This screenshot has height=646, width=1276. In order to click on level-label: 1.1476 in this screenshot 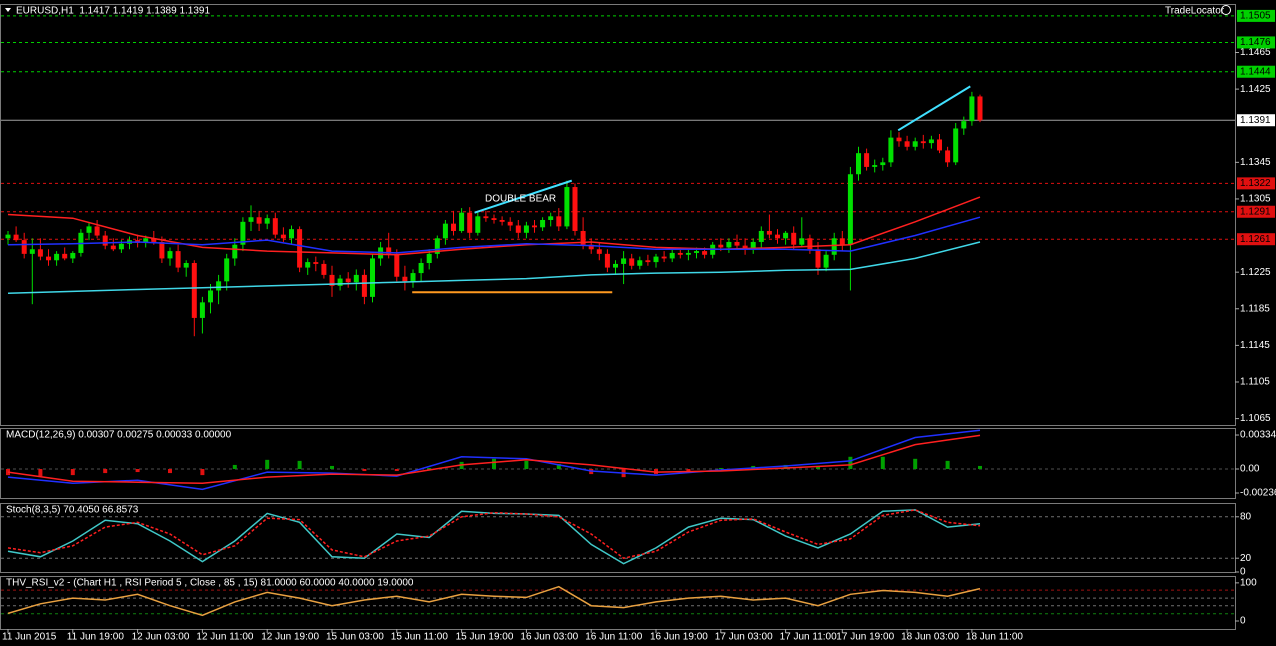, I will do `click(1255, 42)`.